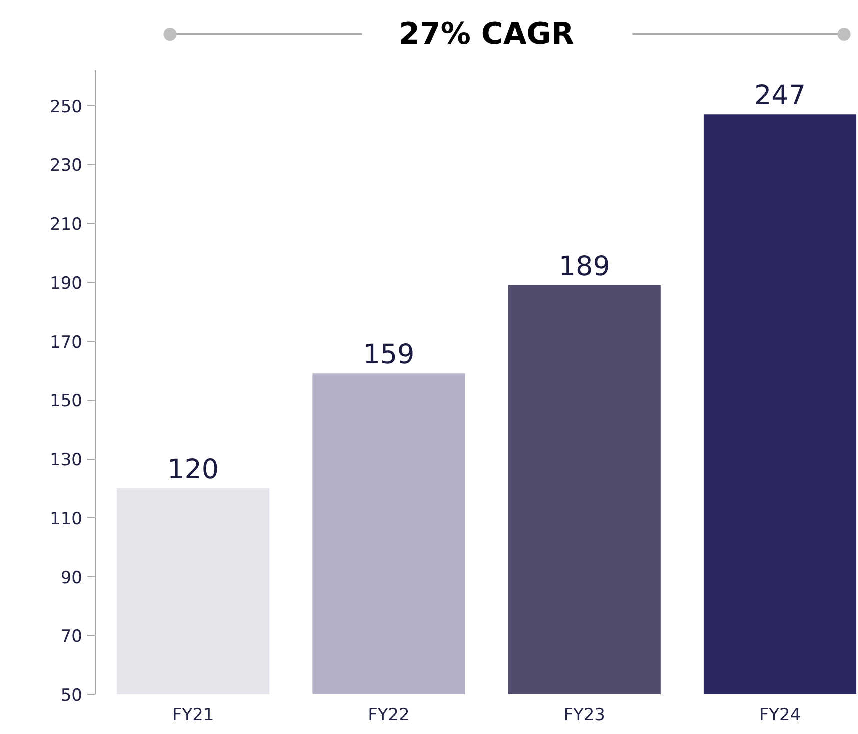  Describe the element at coordinates (780, 716) in the screenshot. I see `x-tick-label: FY24` at that location.